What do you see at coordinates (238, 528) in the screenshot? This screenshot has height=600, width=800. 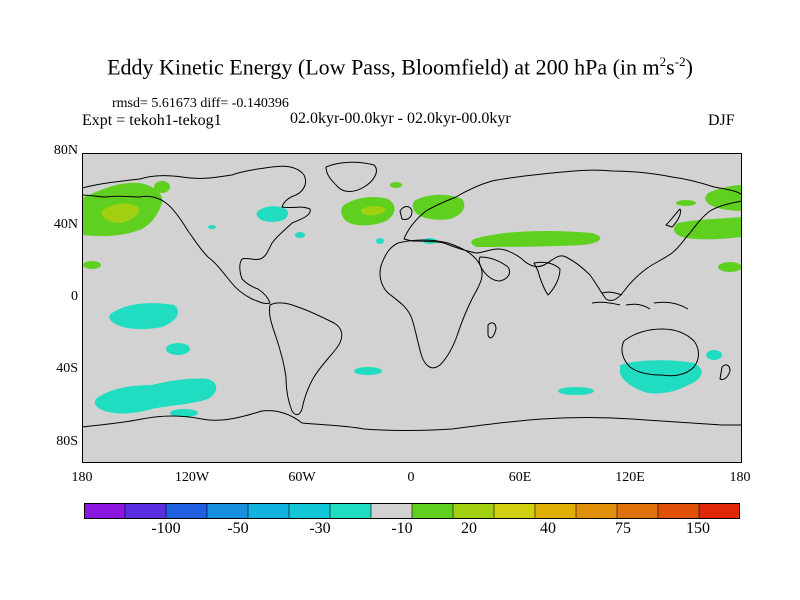 I see `colorbar-label: -50` at bounding box center [238, 528].